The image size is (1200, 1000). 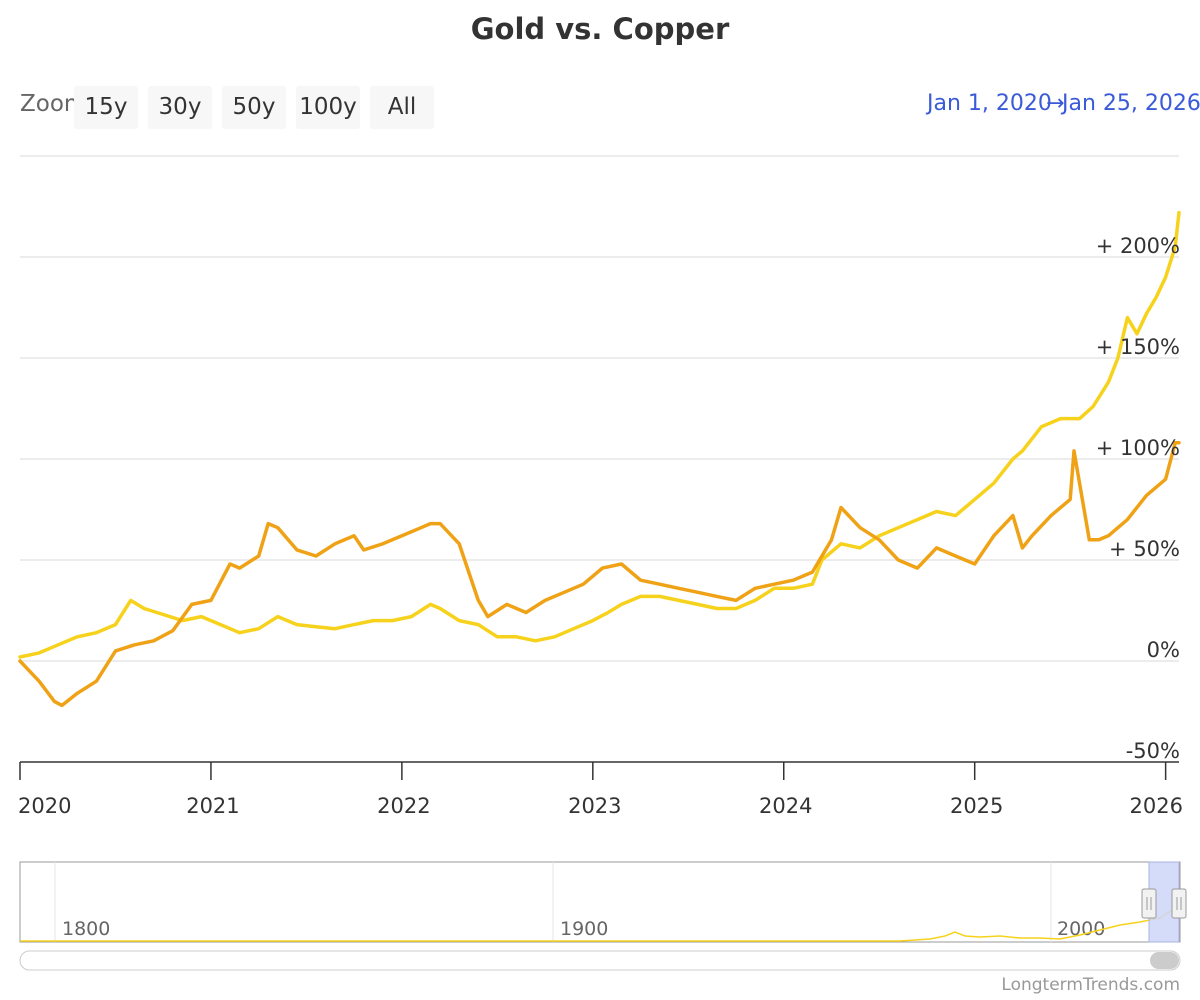 What do you see at coordinates (1163, 650) in the screenshot?
I see `y-tick-label: 0%` at bounding box center [1163, 650].